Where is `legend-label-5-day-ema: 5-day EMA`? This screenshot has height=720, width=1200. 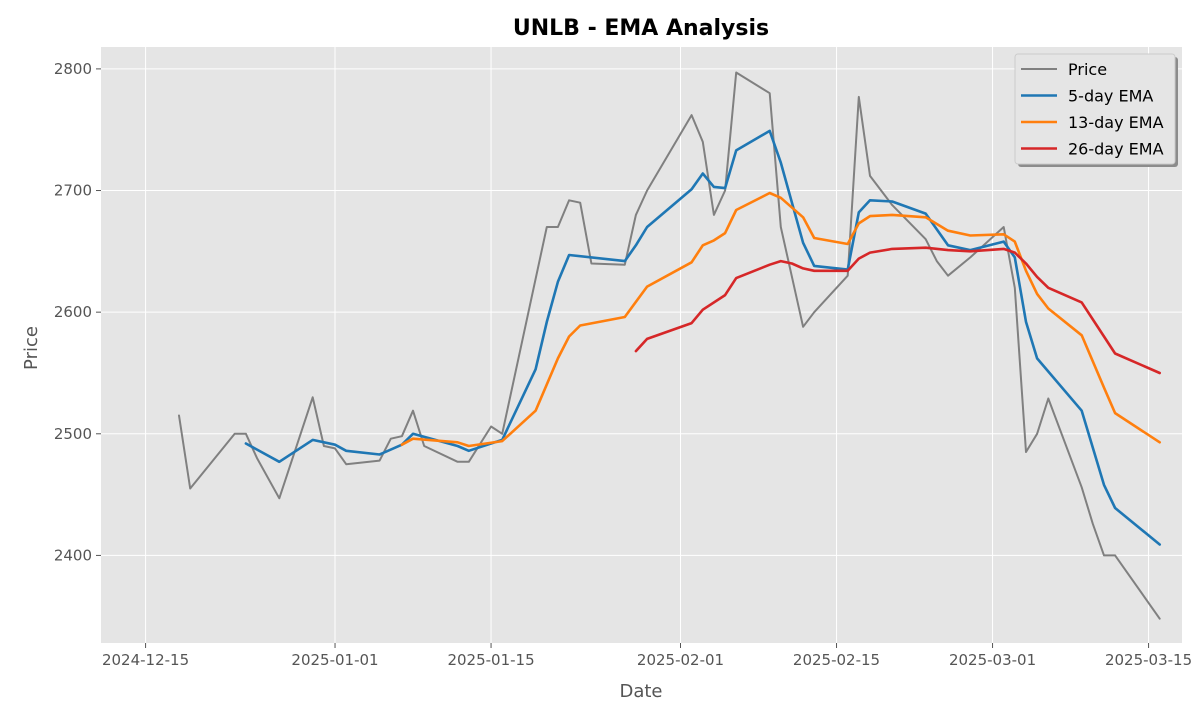
legend-label-5-day-ema: 5-day EMA is located at coordinates (1110, 96).